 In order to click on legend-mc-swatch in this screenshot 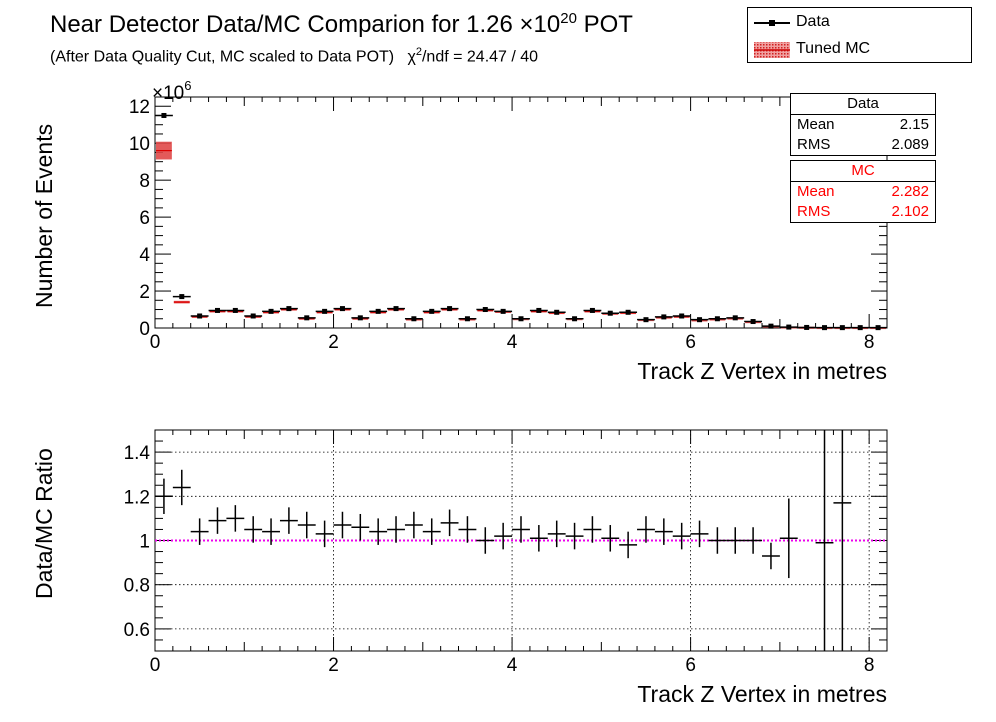, I will do `click(772, 50)`.